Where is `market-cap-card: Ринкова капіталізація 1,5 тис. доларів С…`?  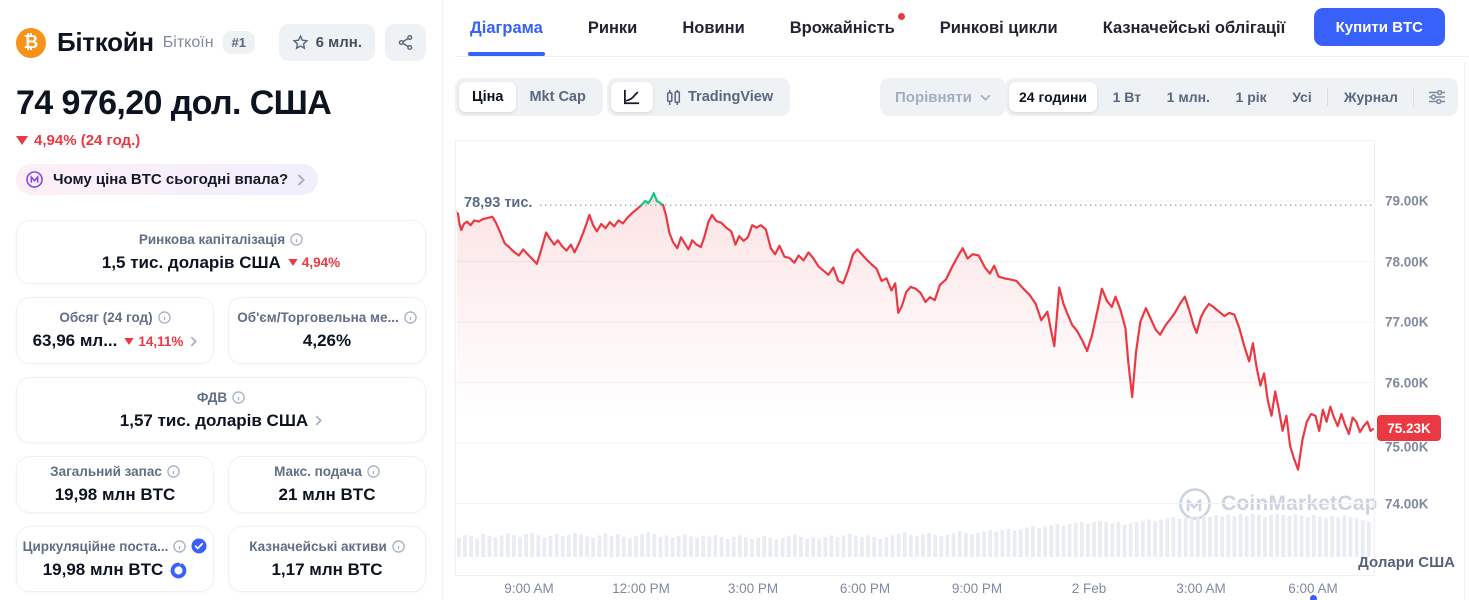
market-cap-card: Ринкова капіталізація 1,5 тис. доларів С… is located at coordinates (221, 252).